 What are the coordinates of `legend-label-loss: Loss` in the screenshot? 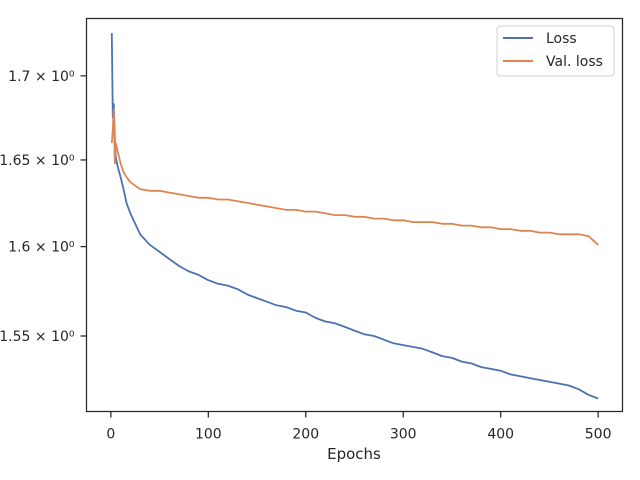 It's located at (561, 39).